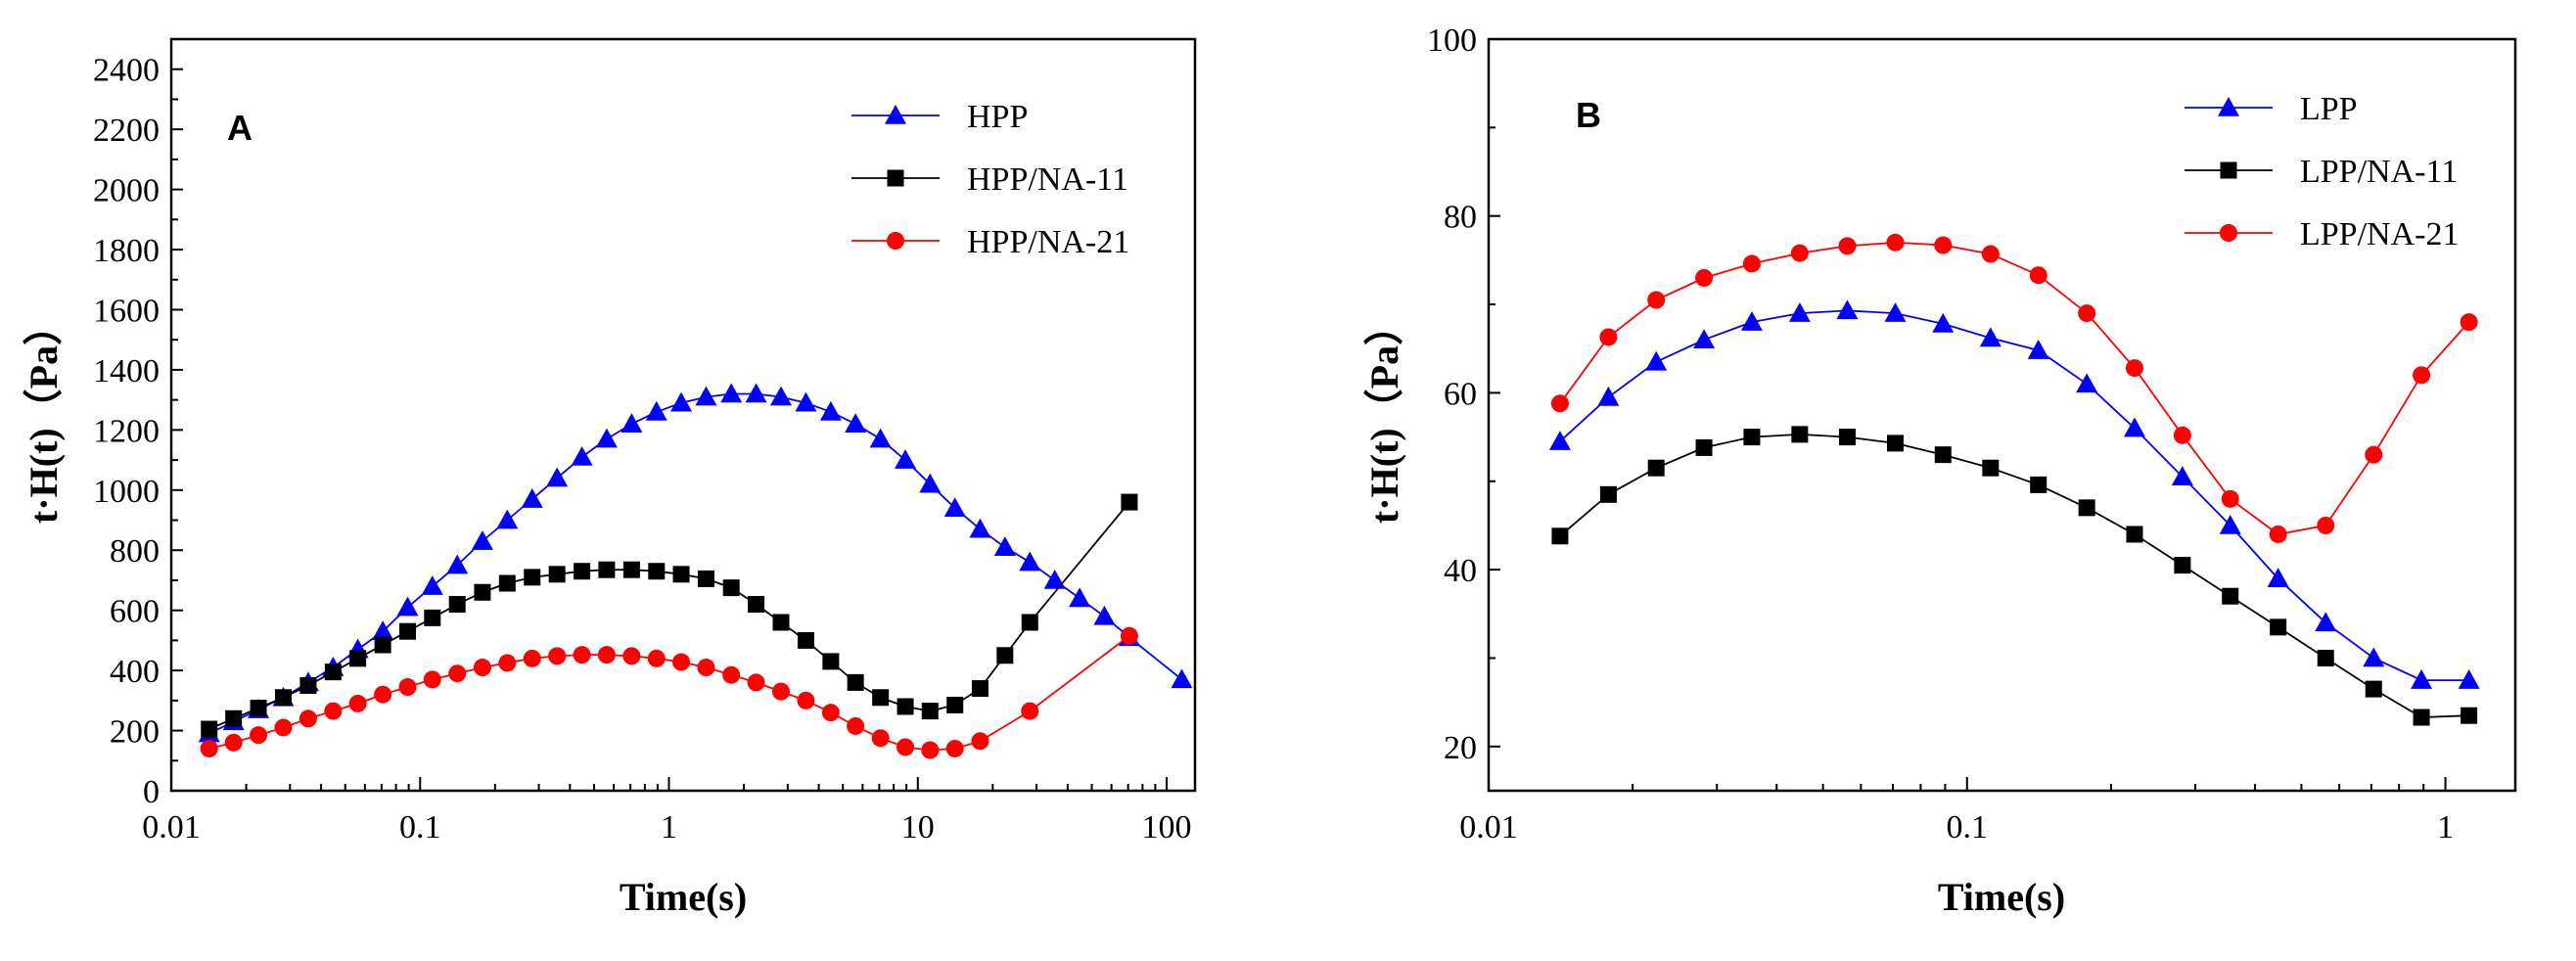 Image resolution: width=2576 pixels, height=961 pixels. Describe the element at coordinates (1968, 827) in the screenshot. I see `panel-b-x-tick-label: 0.1` at that location.